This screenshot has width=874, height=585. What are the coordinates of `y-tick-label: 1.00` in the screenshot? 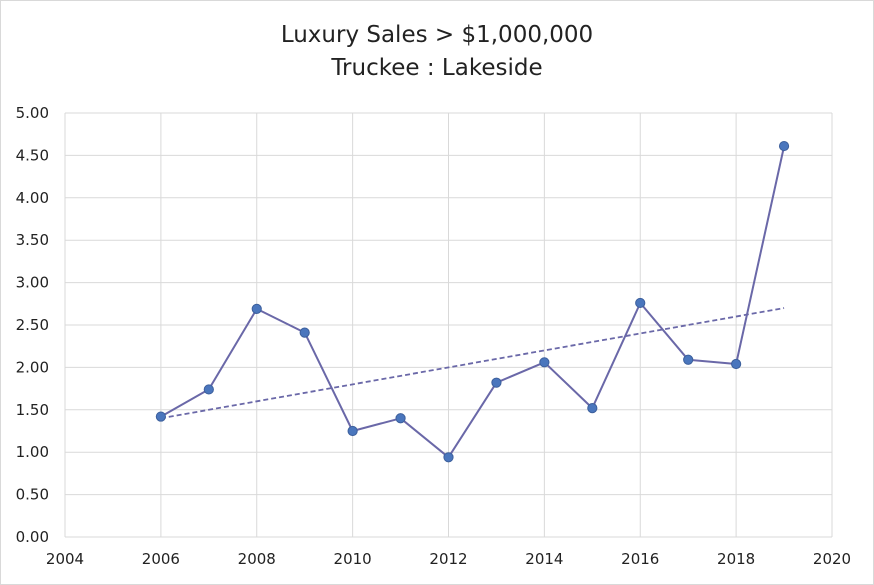 It's located at (32, 452).